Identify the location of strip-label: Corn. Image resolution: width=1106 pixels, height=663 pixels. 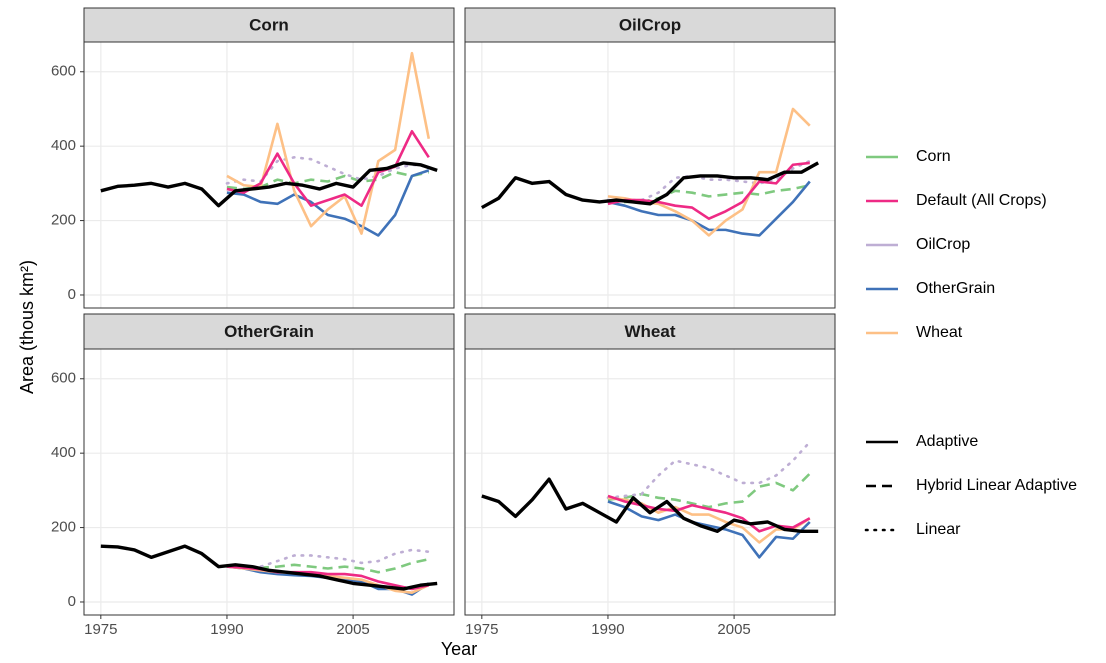
(269, 24).